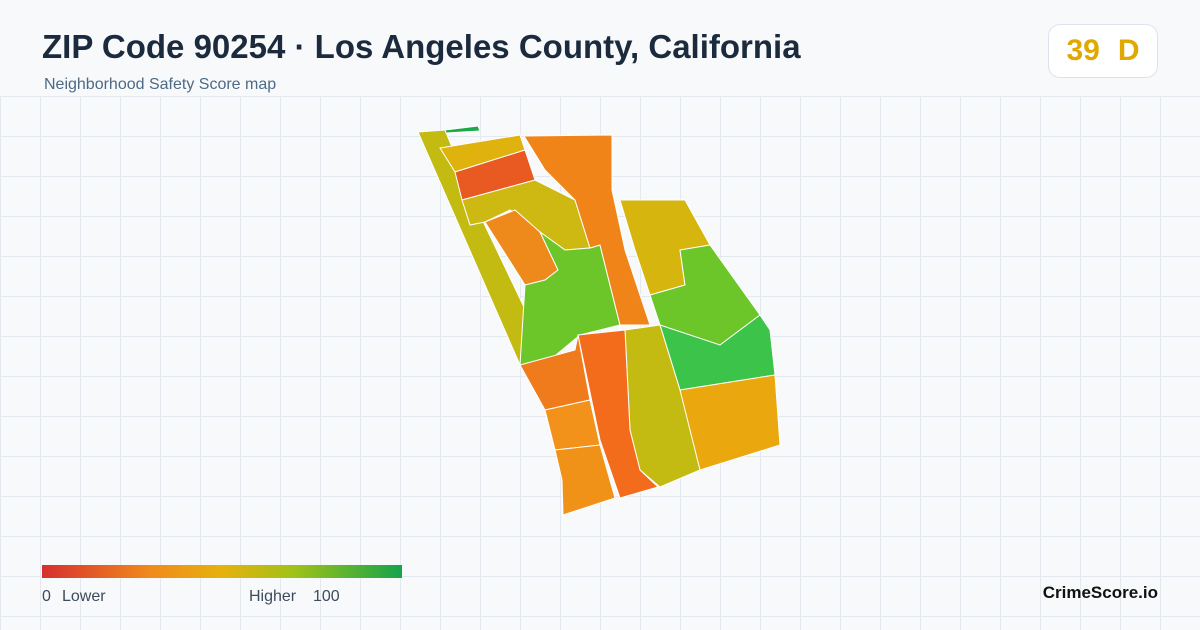 The image size is (1200, 630). Describe the element at coordinates (1128, 50) in the screenshot. I see `grade: D` at that location.